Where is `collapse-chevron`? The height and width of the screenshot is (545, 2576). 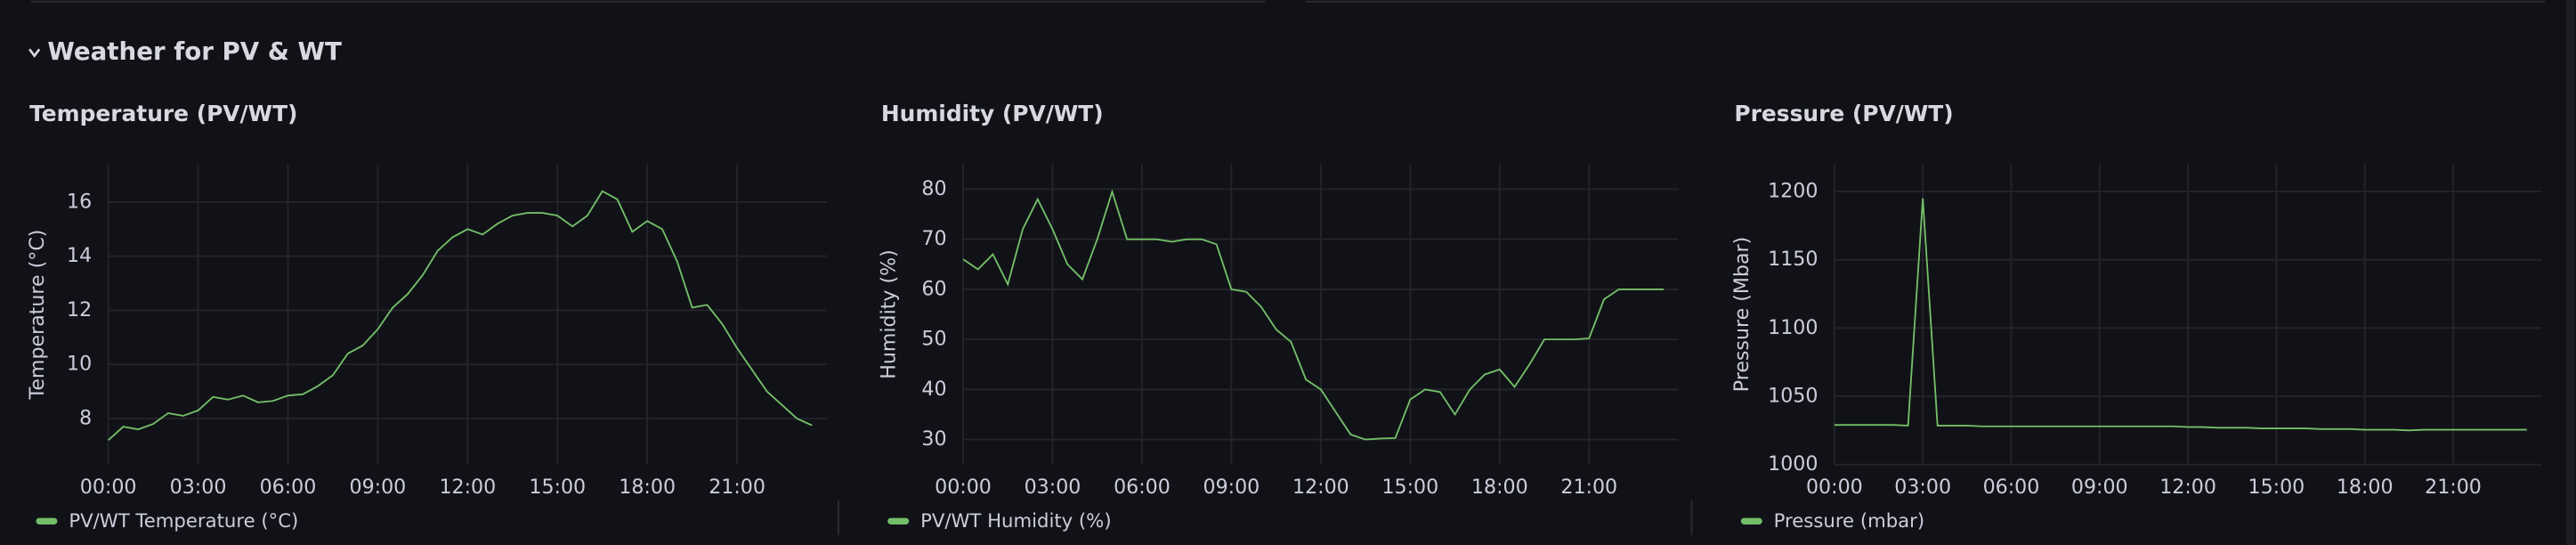
collapse-chevron is located at coordinates (34, 53).